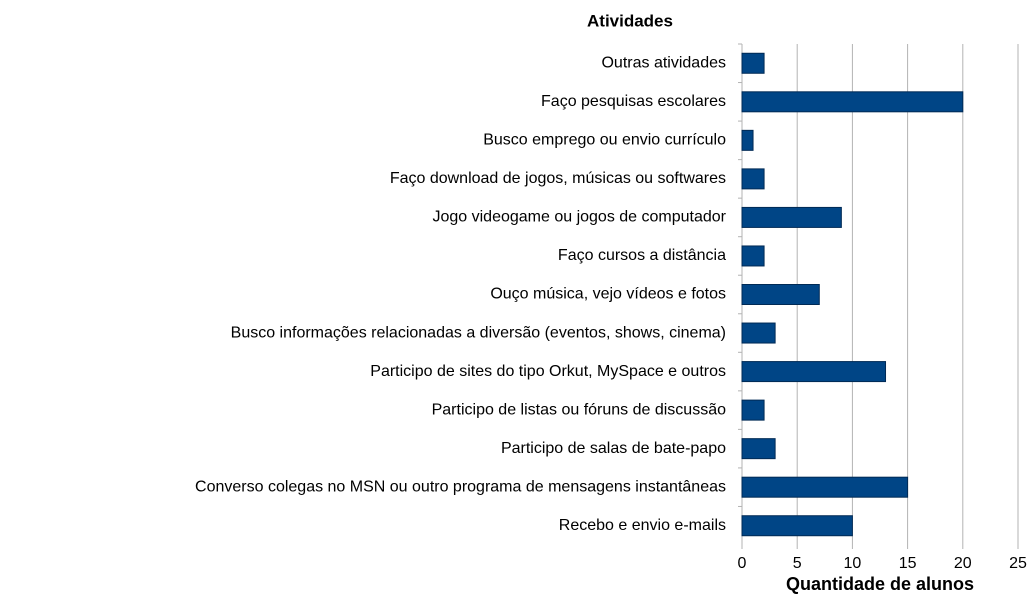  Describe the element at coordinates (1018, 563) in the screenshot. I see `x-tick-label: 25` at that location.